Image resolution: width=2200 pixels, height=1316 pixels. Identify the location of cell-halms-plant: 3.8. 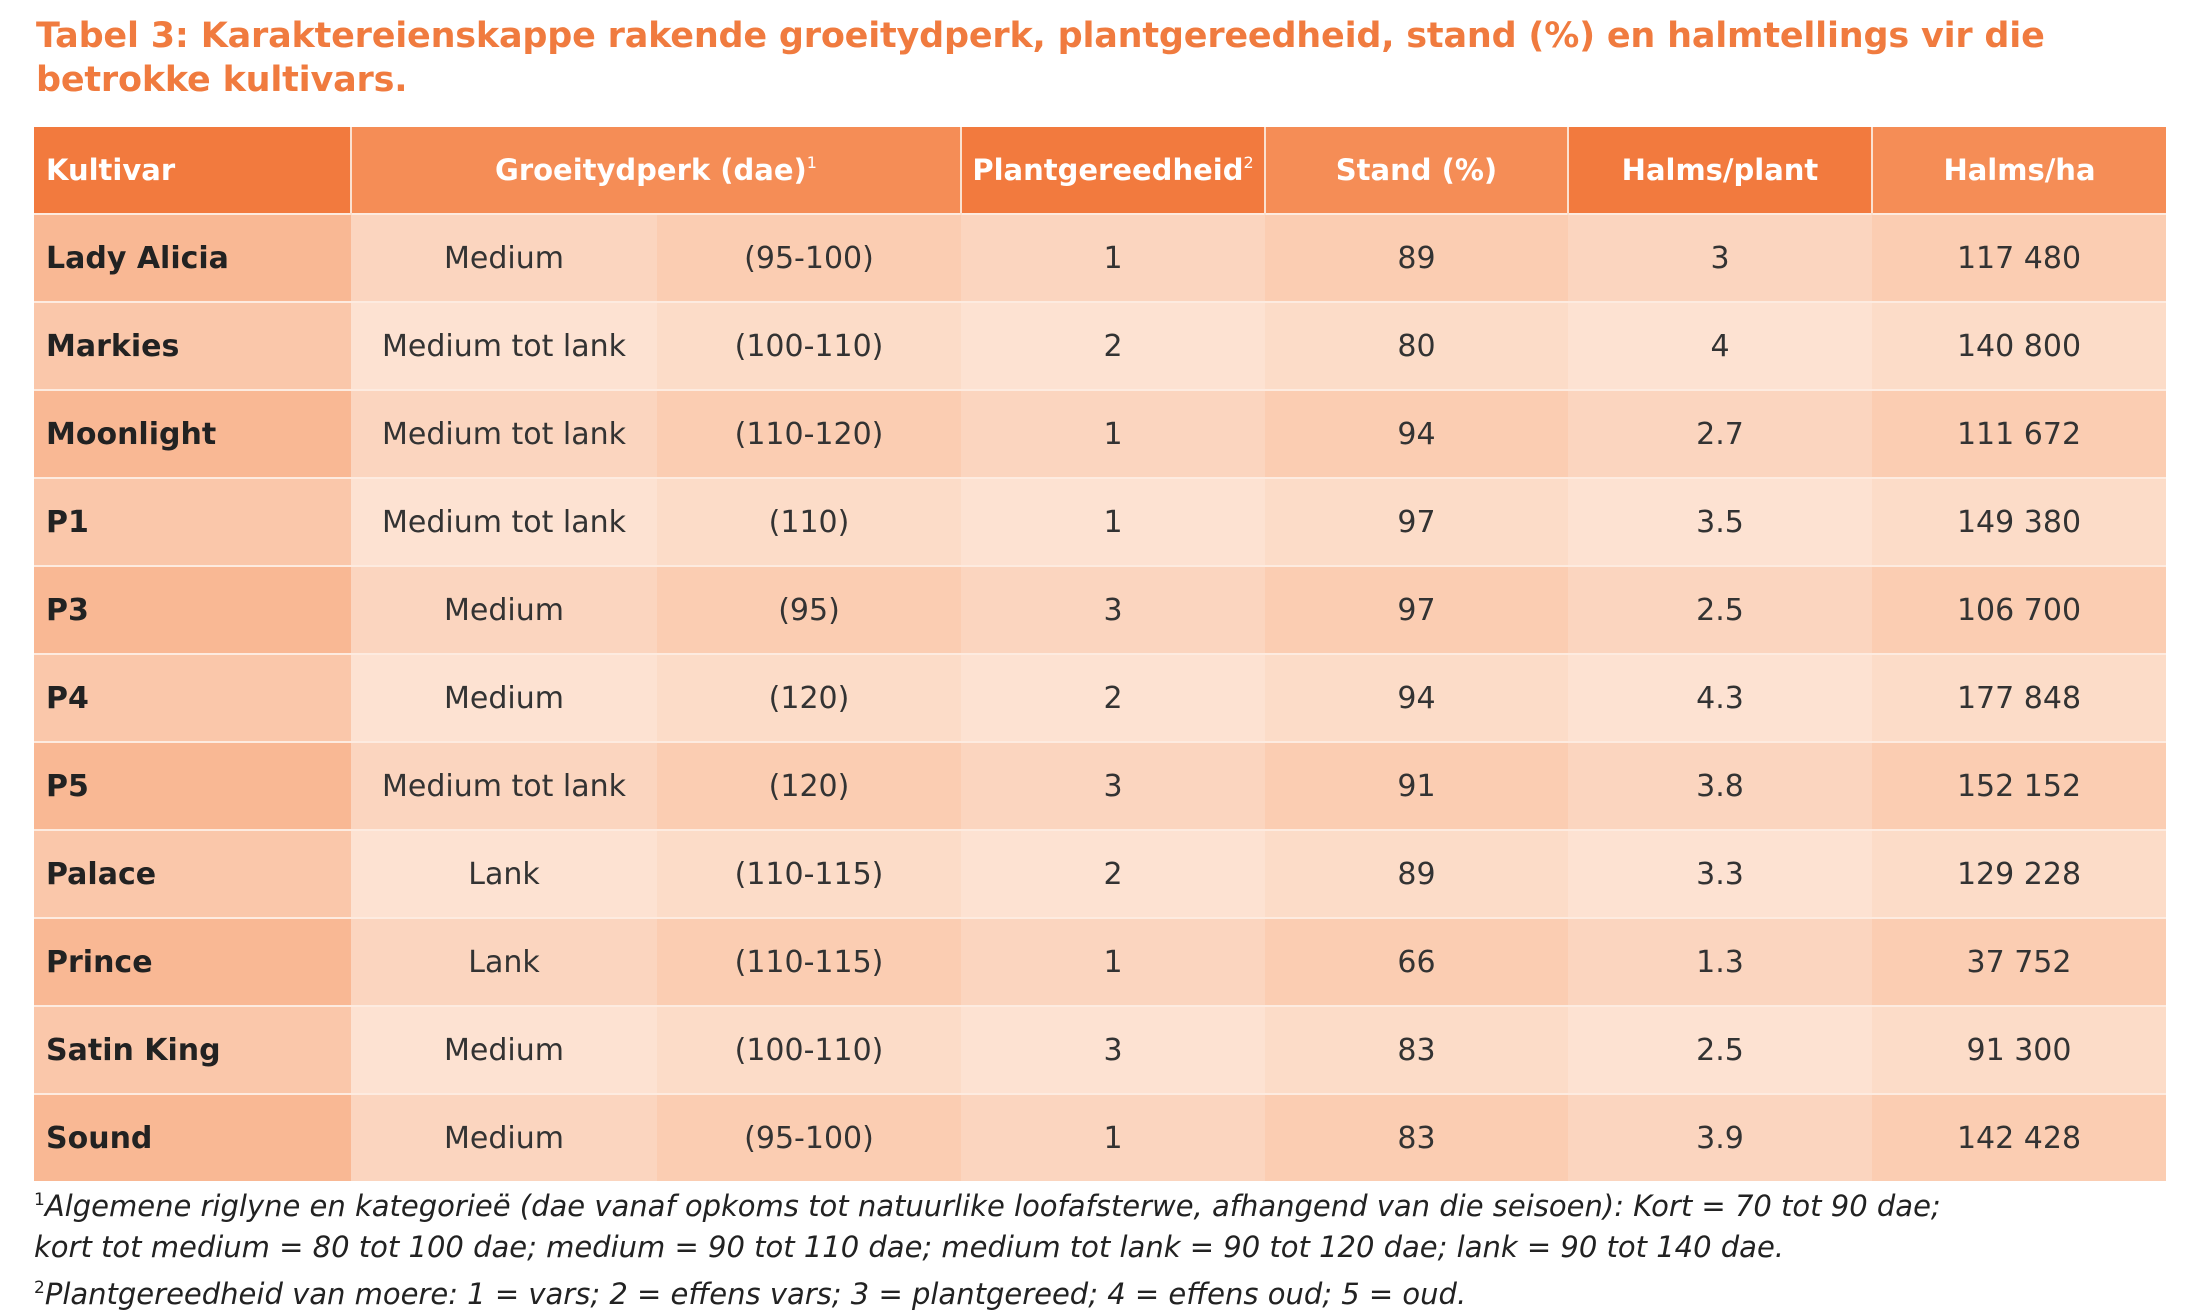
(1720, 785).